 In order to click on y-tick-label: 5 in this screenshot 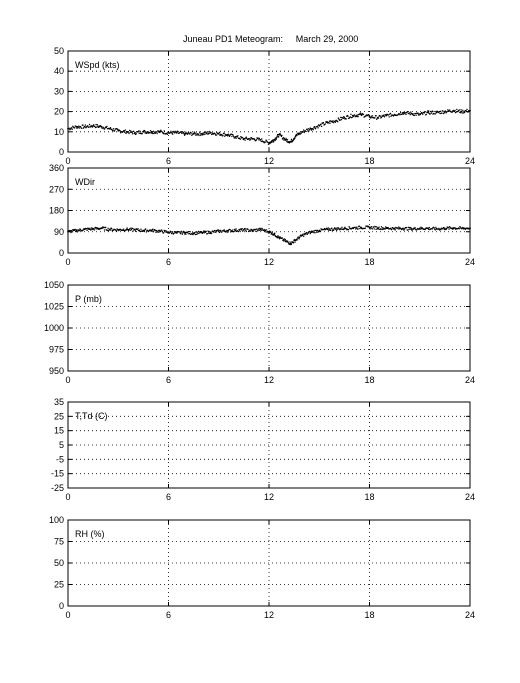, I will do `click(61, 445)`.